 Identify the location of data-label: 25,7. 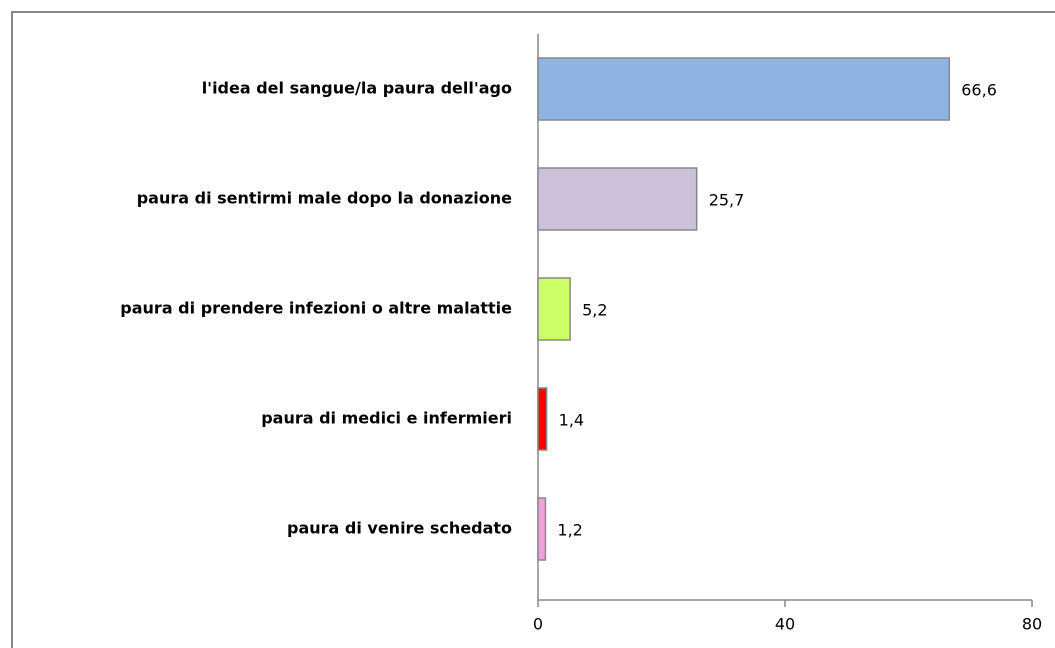
(727, 200).